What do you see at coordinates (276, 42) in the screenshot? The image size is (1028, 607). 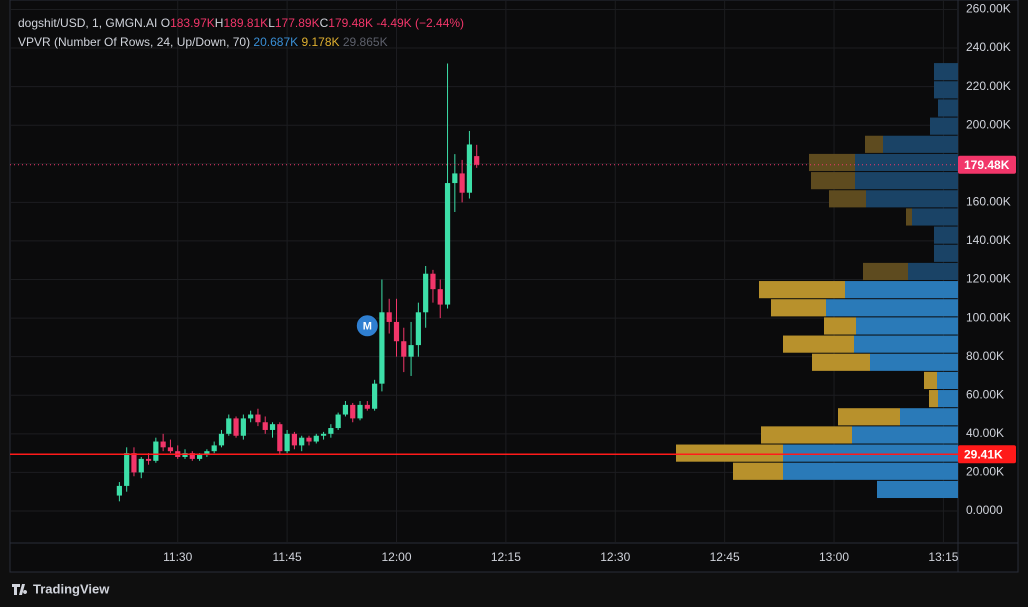 I see `indicator-up: 20.687K` at bounding box center [276, 42].